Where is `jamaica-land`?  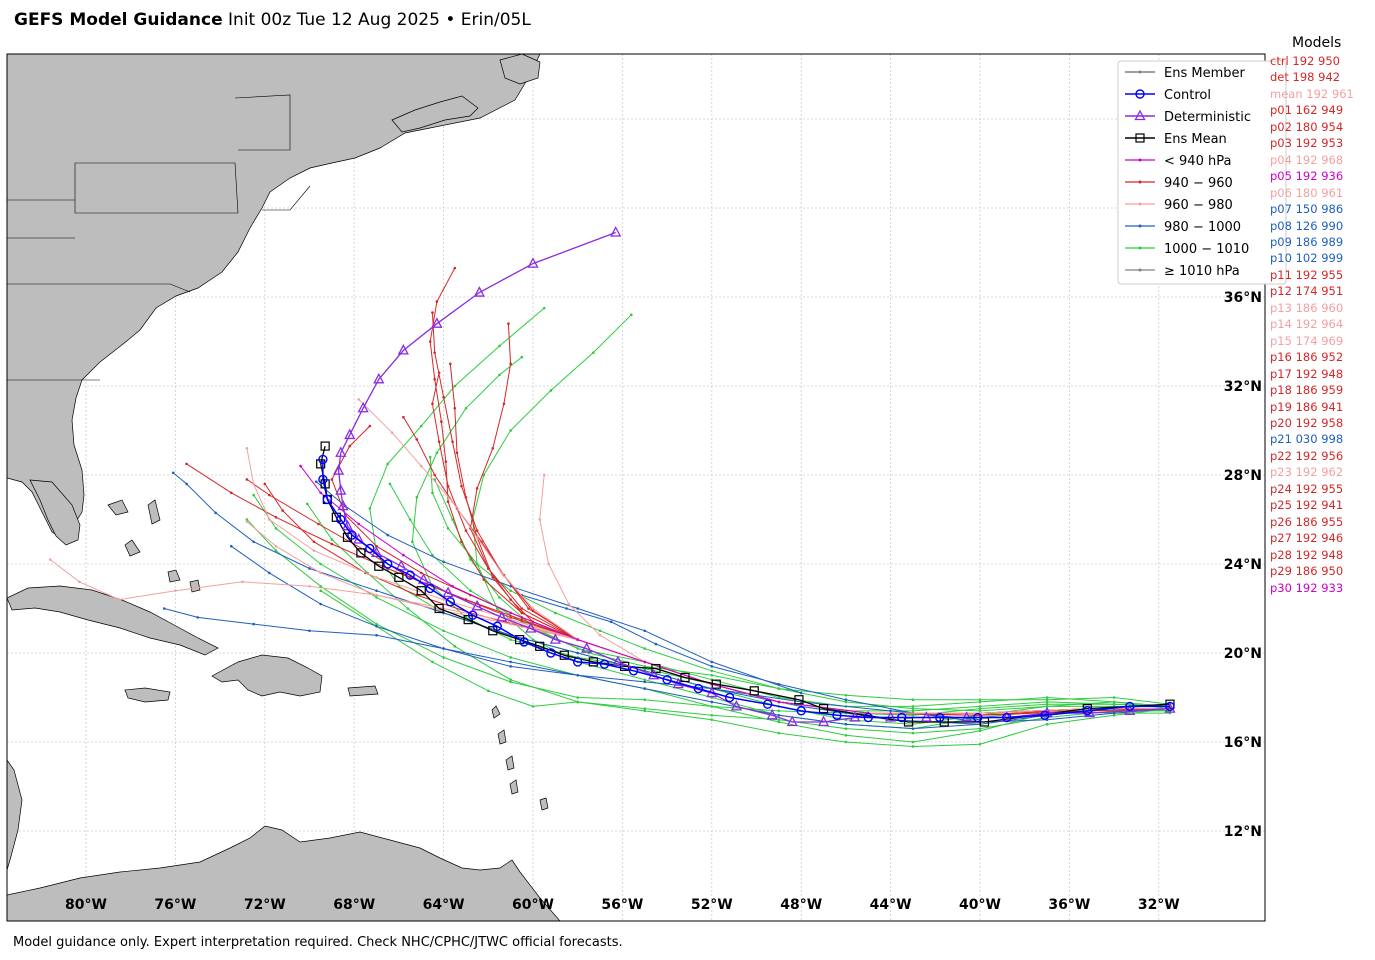
jamaica-land is located at coordinates (147, 695).